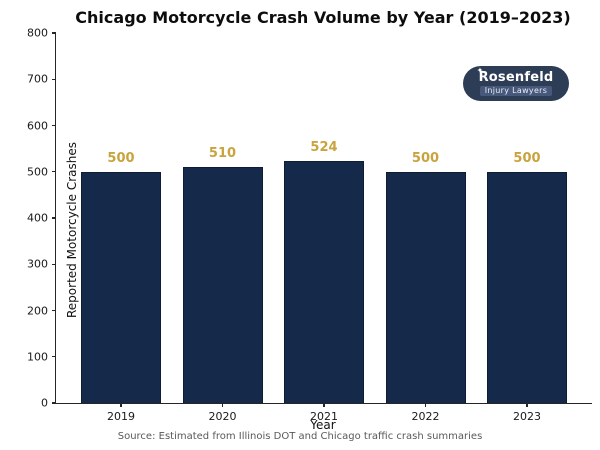 The width and height of the screenshot is (600, 450). Describe the element at coordinates (37, 264) in the screenshot. I see `y-tick-label: 300` at that location.